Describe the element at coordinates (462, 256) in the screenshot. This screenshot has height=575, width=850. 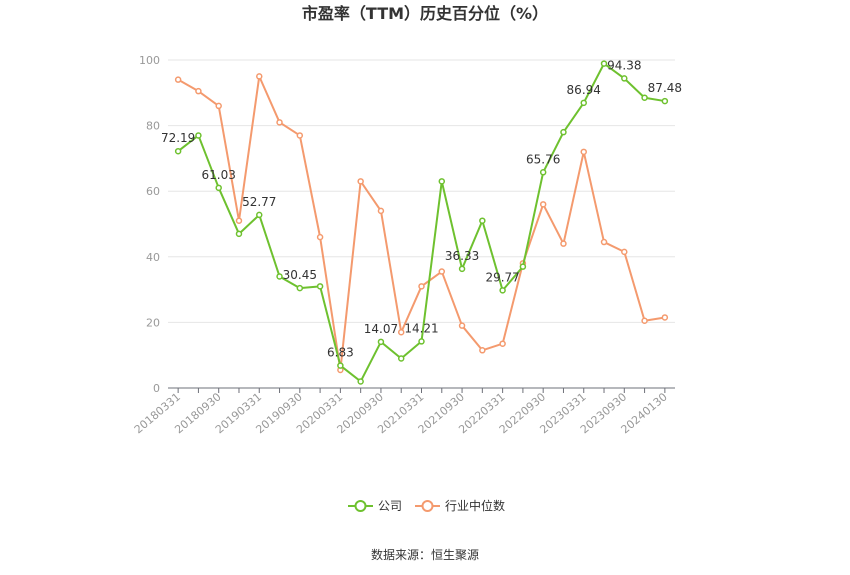
I see `data-label: 36.33` at that location.